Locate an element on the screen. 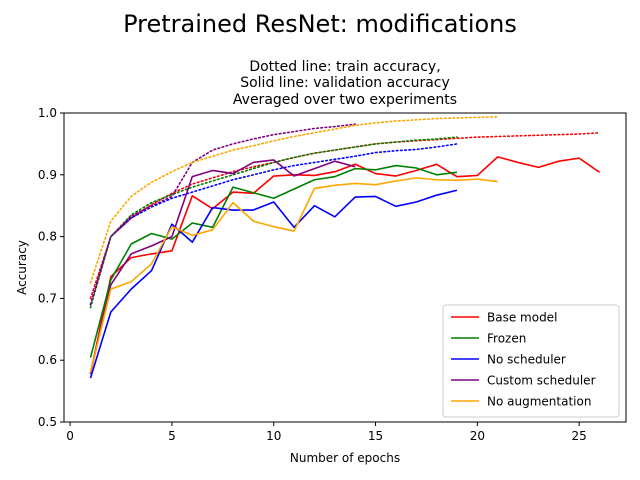 Image resolution: width=640 pixels, height=480 pixels. y-tick-label: 0.7 is located at coordinates (47, 298).